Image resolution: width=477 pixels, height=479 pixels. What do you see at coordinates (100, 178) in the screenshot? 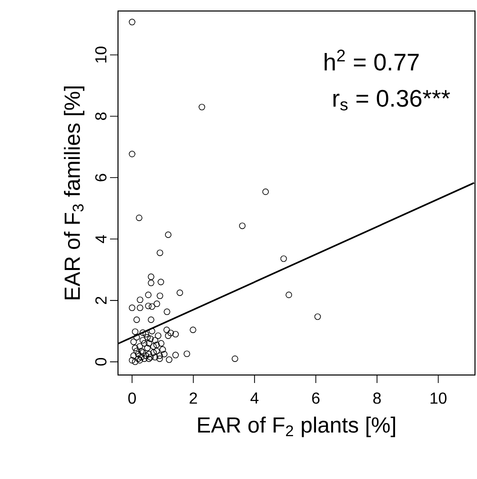
I see `y-tick-label: 6` at bounding box center [100, 178].